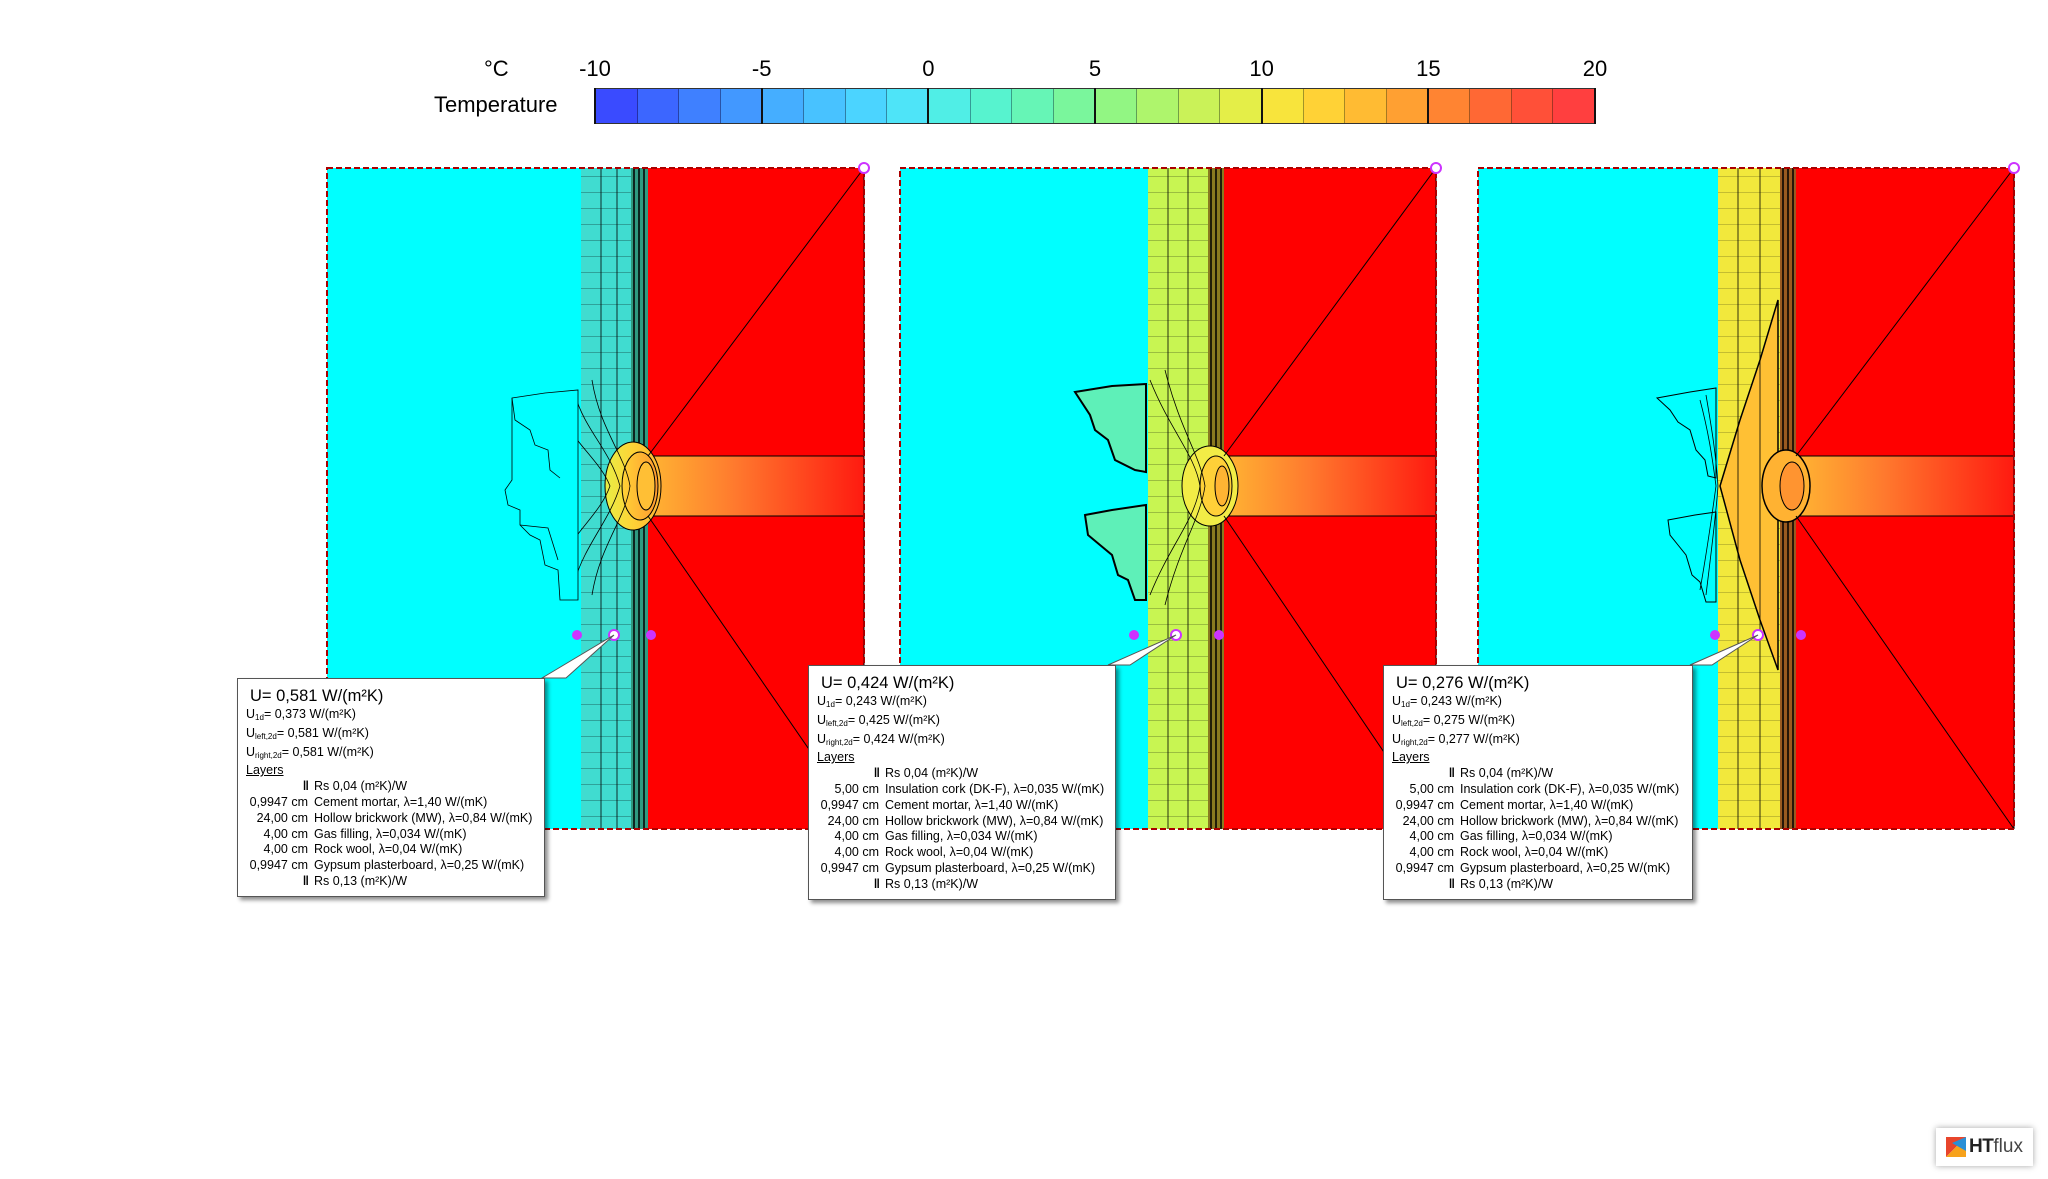 The width and height of the screenshot is (2048, 1179). I want to click on u-right-2d: Uright,2d= 0,277 W/(m²K), so click(1456, 739).